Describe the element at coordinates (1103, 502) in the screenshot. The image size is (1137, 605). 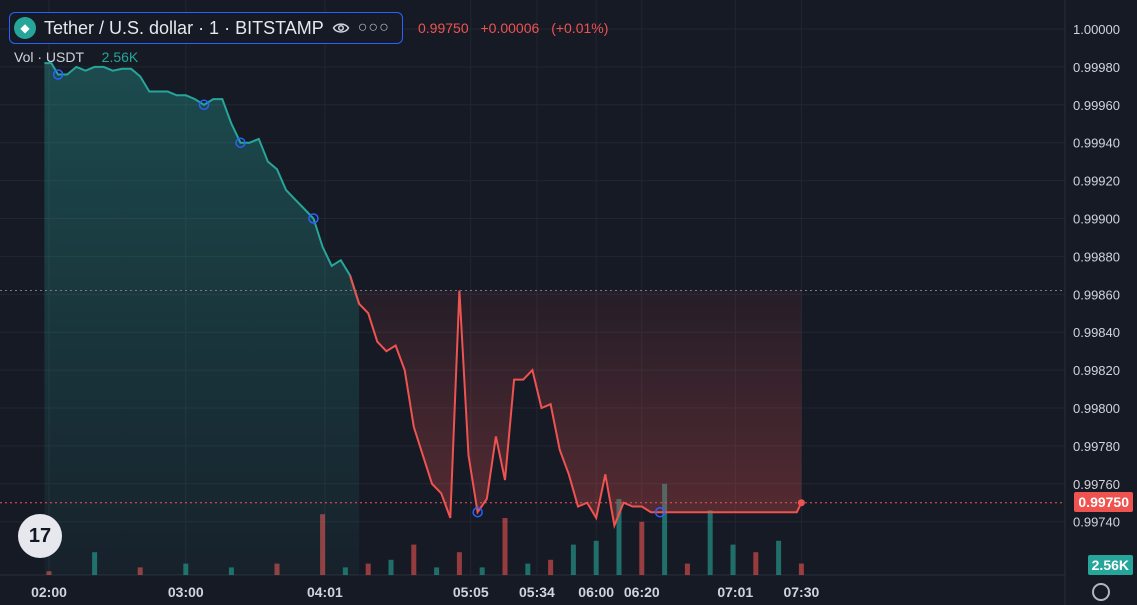
I see `current-price-badge: 0.99750` at that location.